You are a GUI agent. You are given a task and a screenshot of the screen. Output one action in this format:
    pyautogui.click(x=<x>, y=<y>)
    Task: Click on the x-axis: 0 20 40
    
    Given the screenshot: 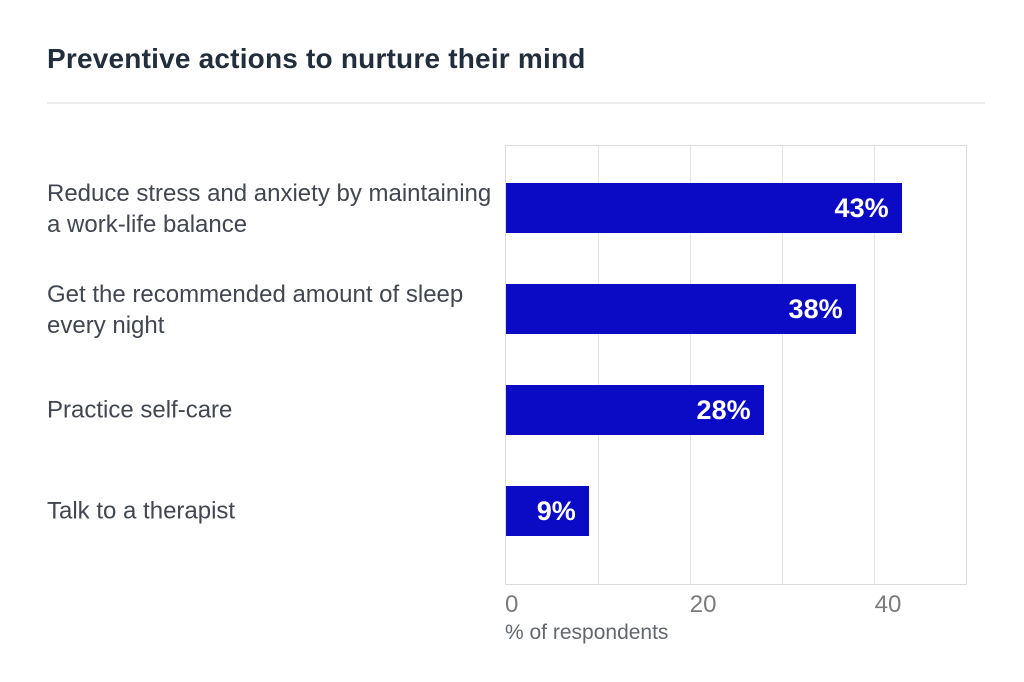 What is the action you would take?
    pyautogui.click(x=736, y=605)
    